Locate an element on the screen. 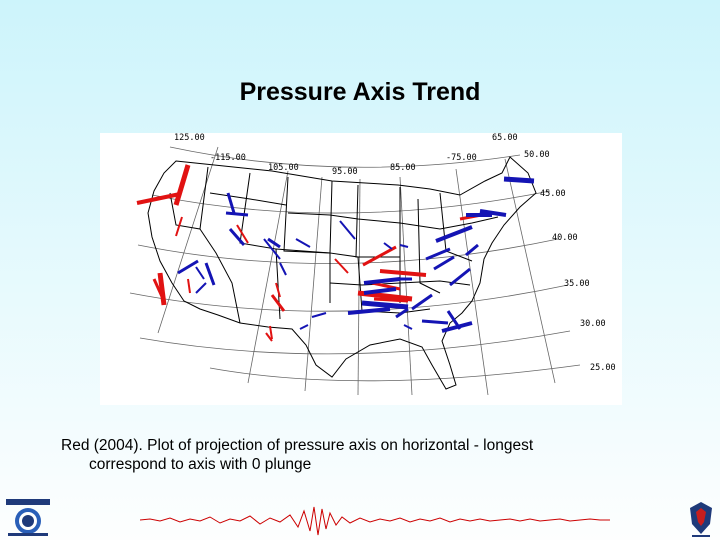 This screenshot has width=720, height=540. slide-title: Pressure Axis Trend is located at coordinates (360, 92).